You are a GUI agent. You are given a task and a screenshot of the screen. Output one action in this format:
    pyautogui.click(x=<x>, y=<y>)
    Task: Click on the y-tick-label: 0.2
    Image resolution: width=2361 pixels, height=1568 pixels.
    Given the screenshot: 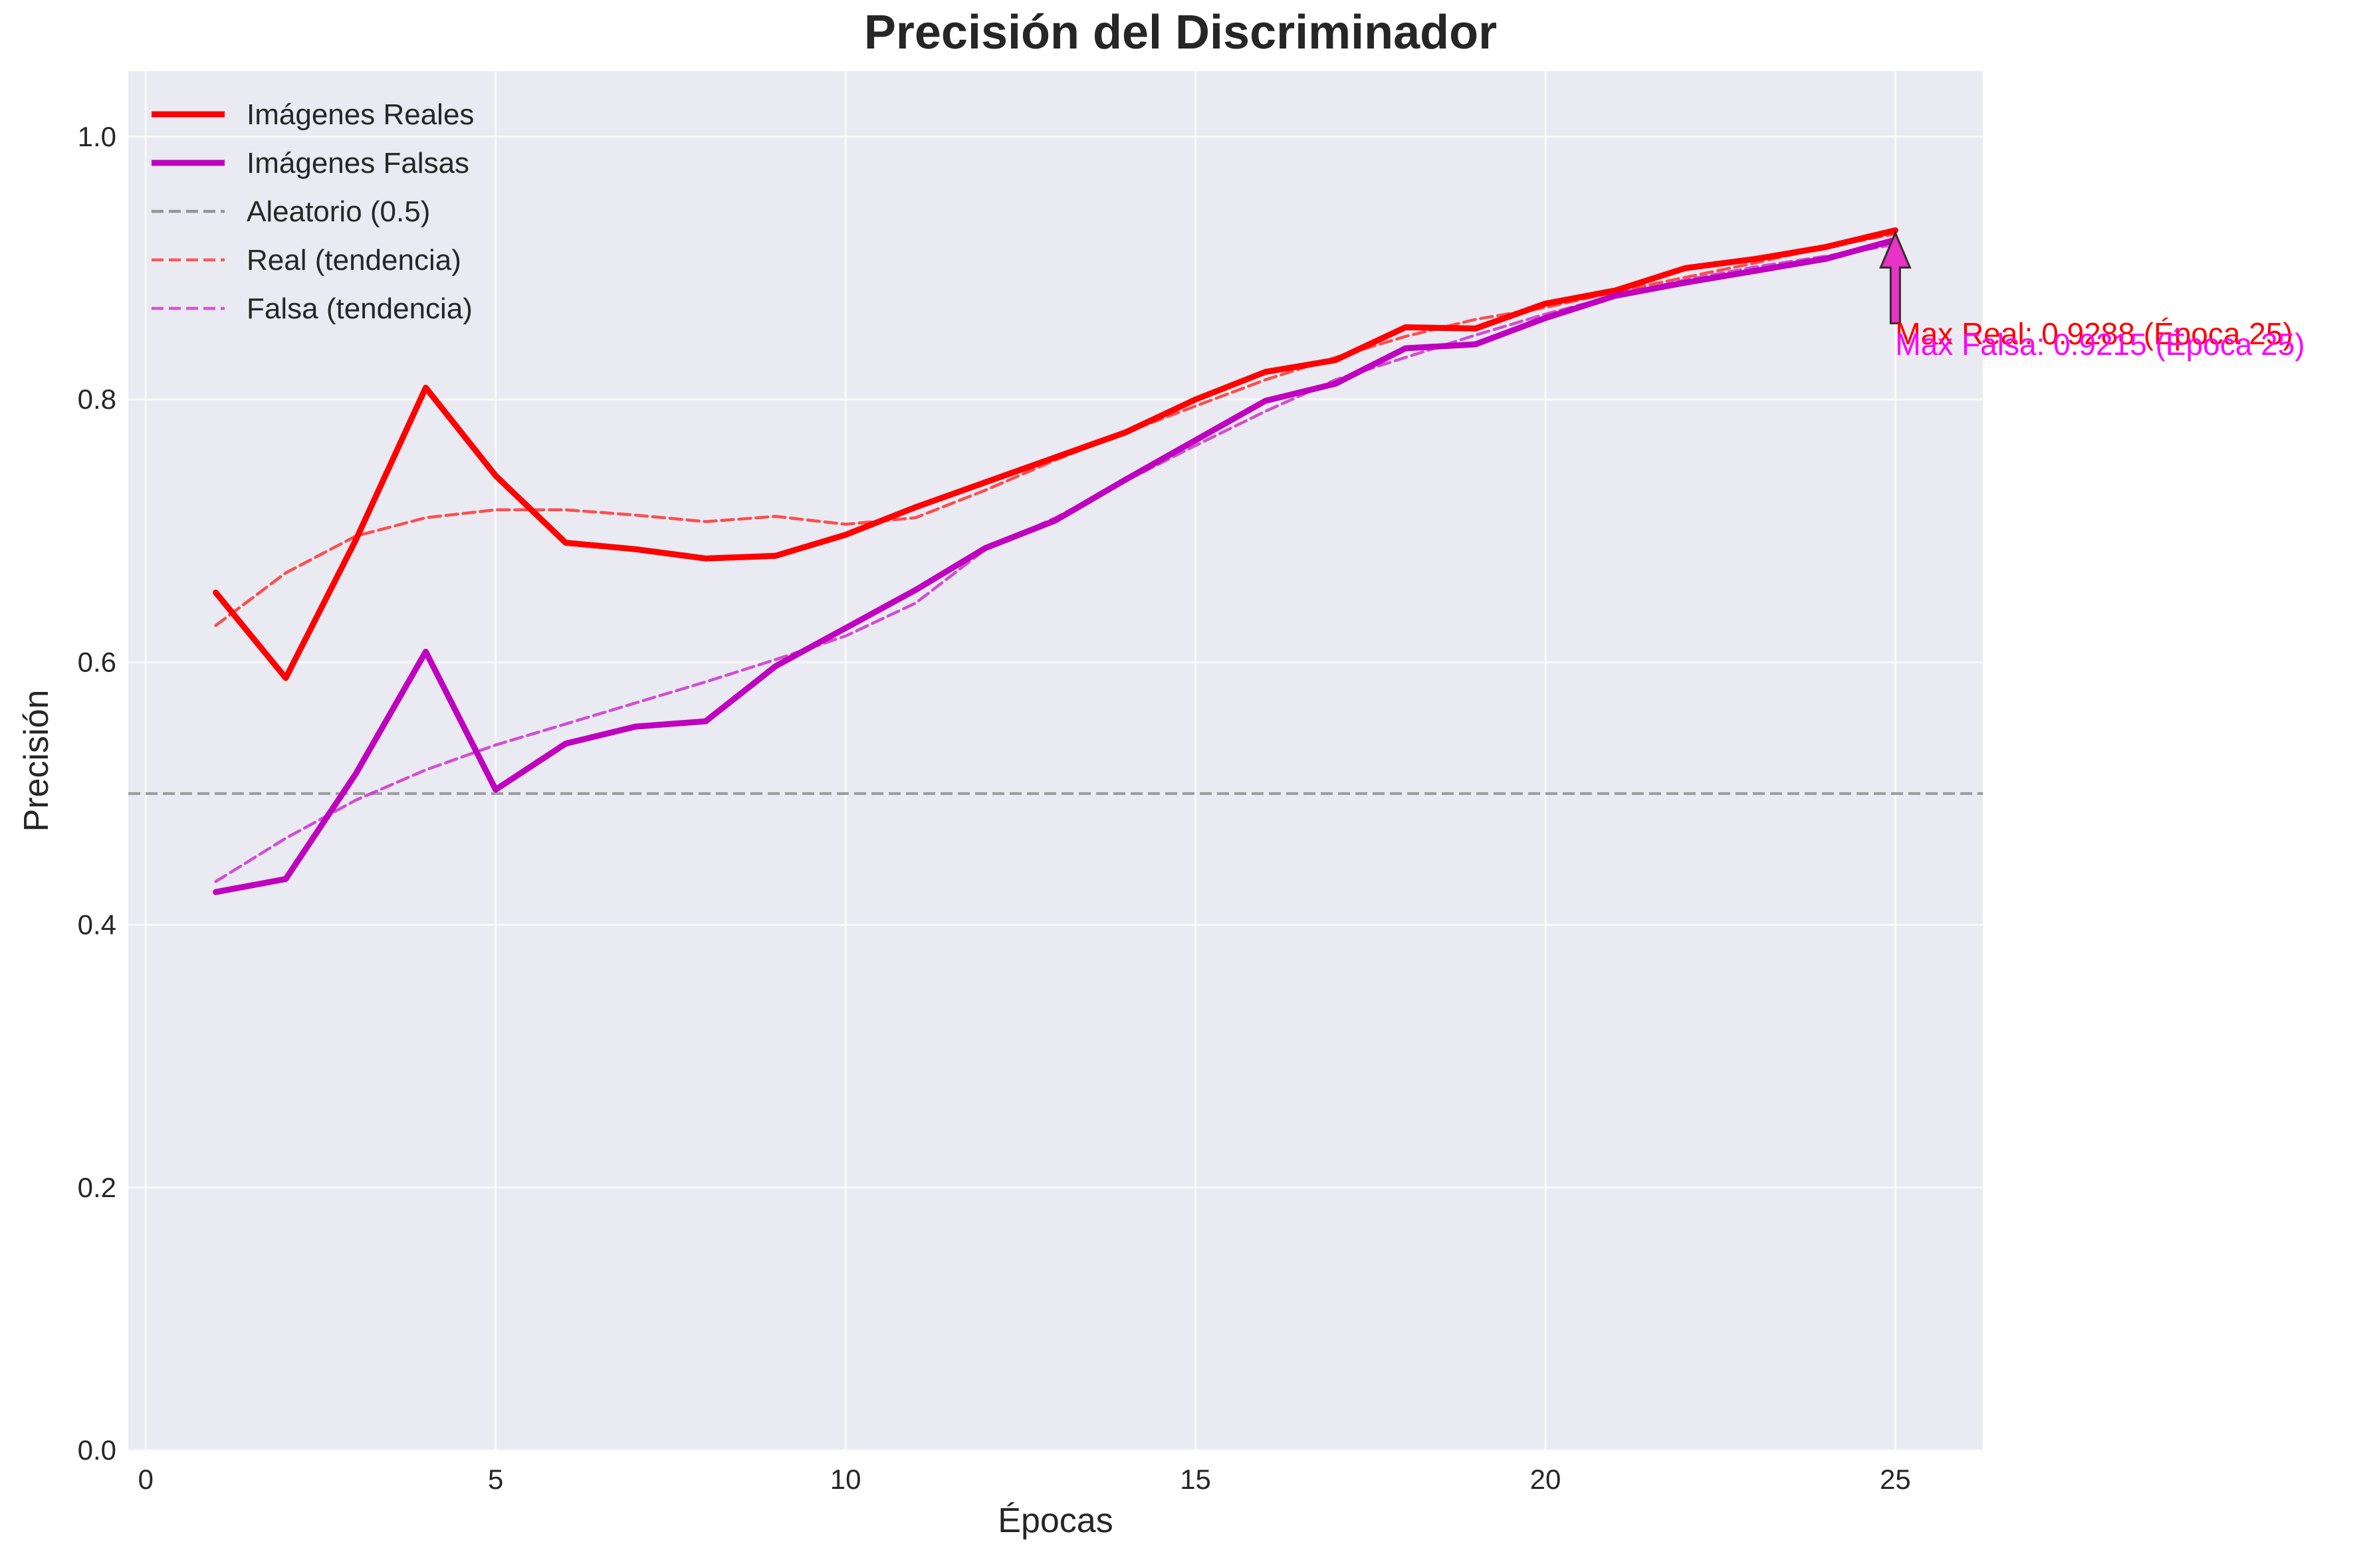 What is the action you would take?
    pyautogui.click(x=97, y=1187)
    